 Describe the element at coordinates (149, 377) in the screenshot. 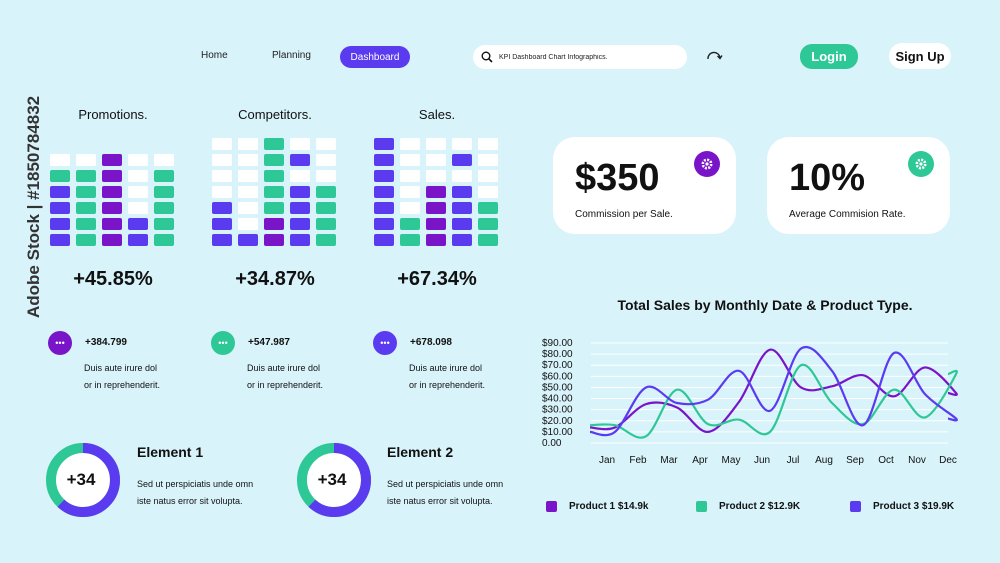

I see `promotions-text: Duis aute irure dol or in reprehenderit.` at that location.